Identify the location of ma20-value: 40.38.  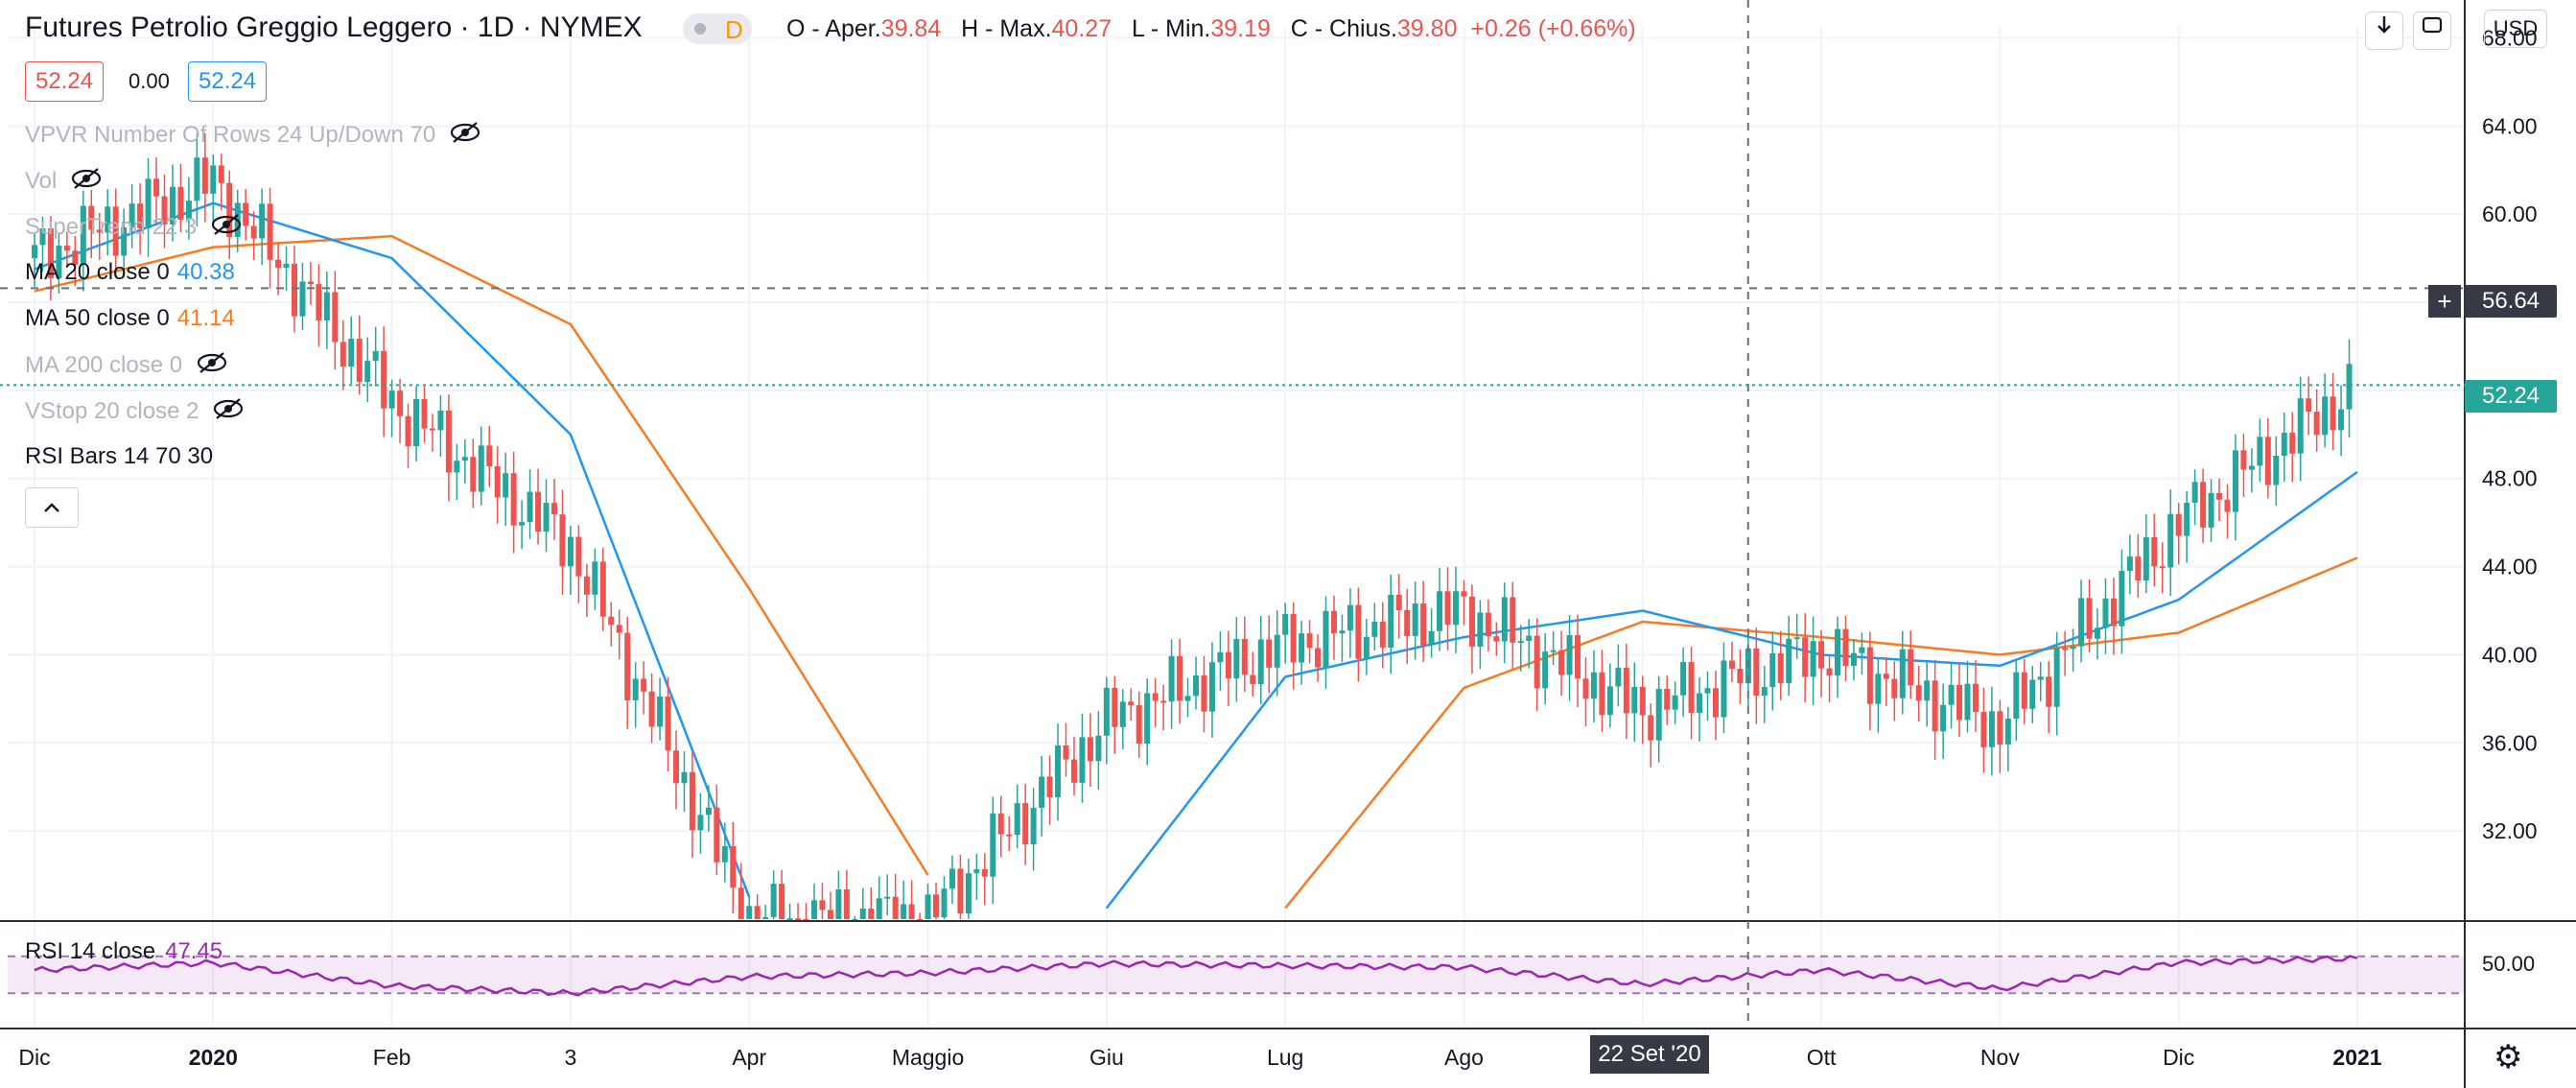
(205, 272).